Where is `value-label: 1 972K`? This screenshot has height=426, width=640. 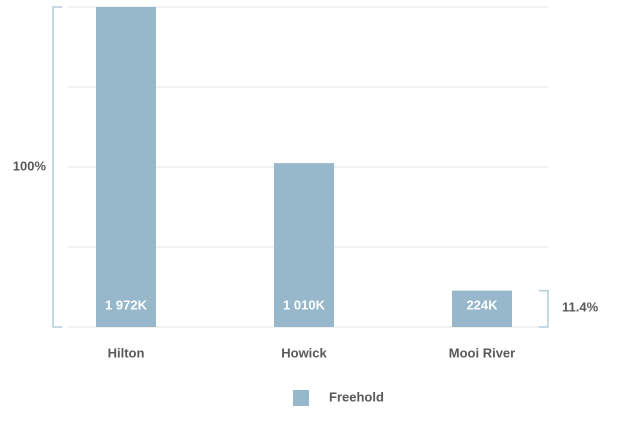 value-label: 1 972K is located at coordinates (126, 304).